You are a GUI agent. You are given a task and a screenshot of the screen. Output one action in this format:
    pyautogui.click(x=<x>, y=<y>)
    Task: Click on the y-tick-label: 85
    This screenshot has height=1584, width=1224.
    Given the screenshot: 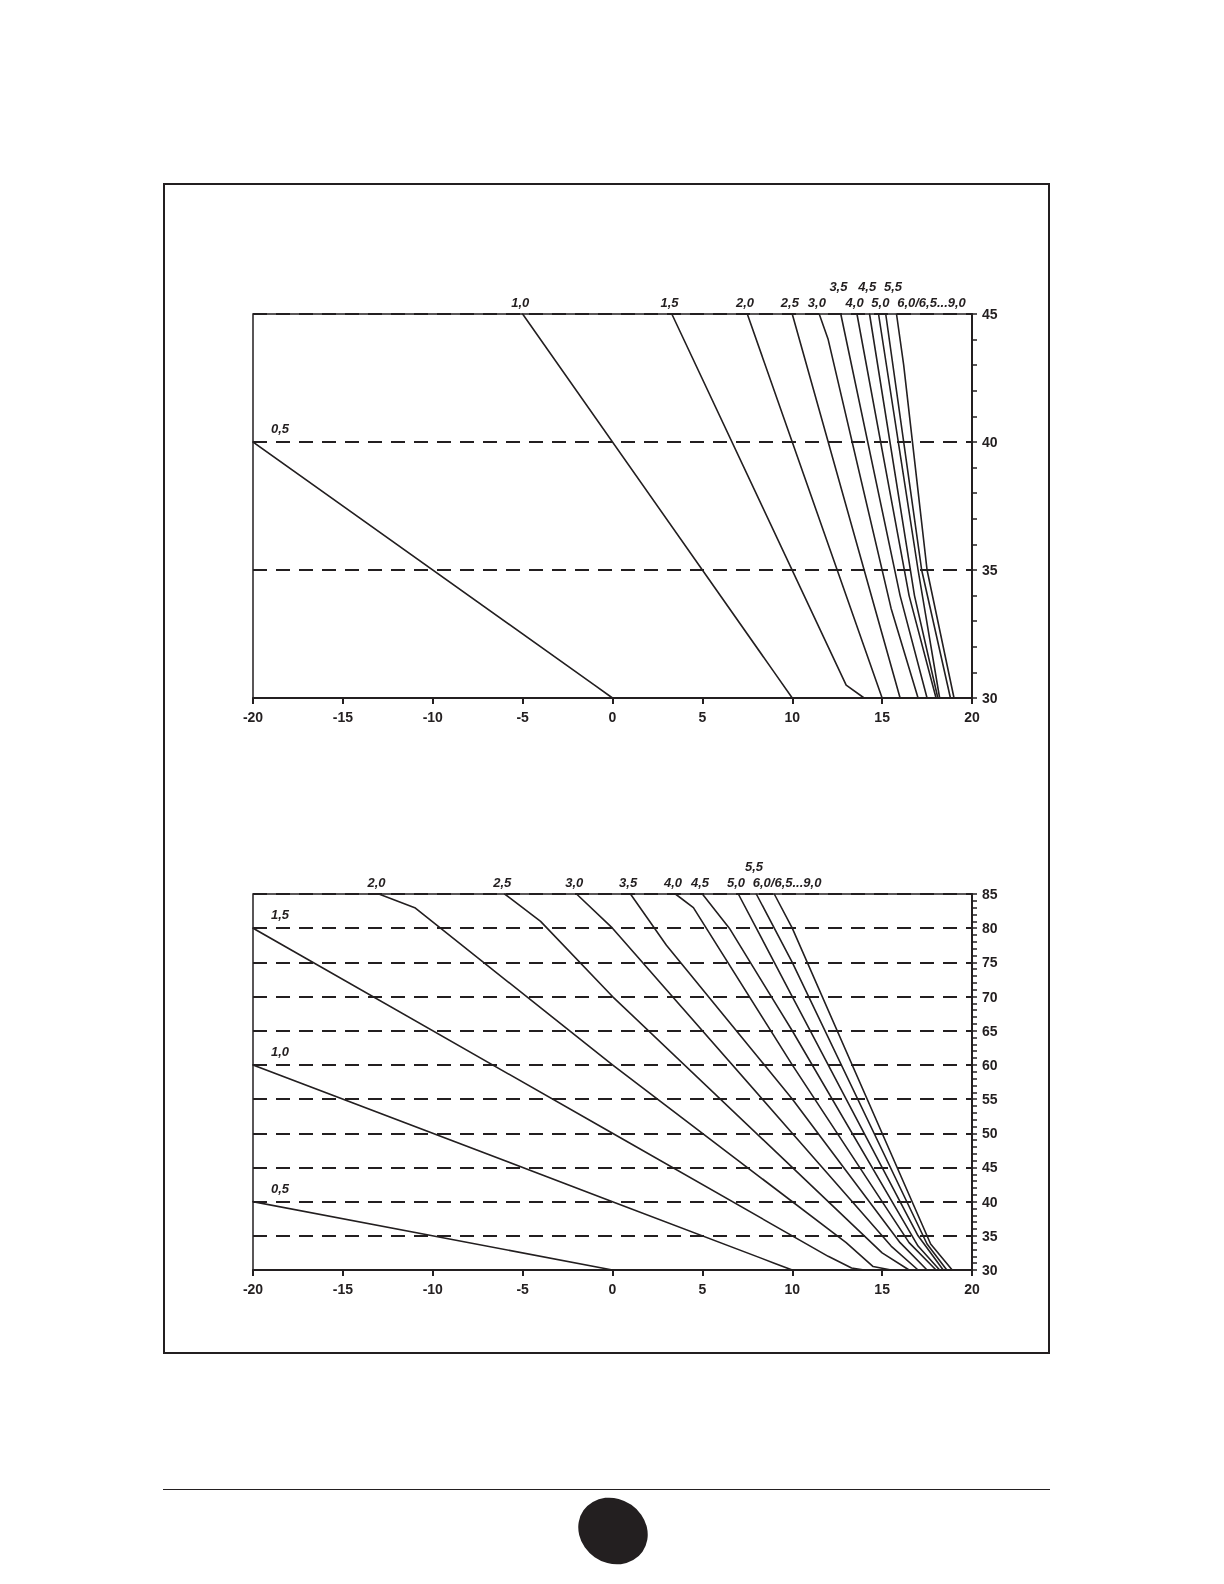 What is the action you would take?
    pyautogui.click(x=990, y=894)
    